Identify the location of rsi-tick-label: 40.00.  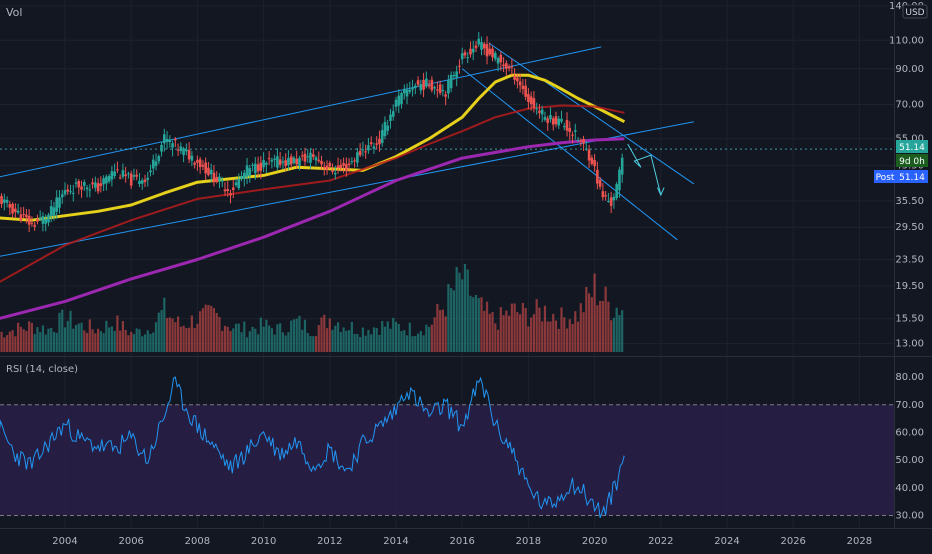
(909, 488).